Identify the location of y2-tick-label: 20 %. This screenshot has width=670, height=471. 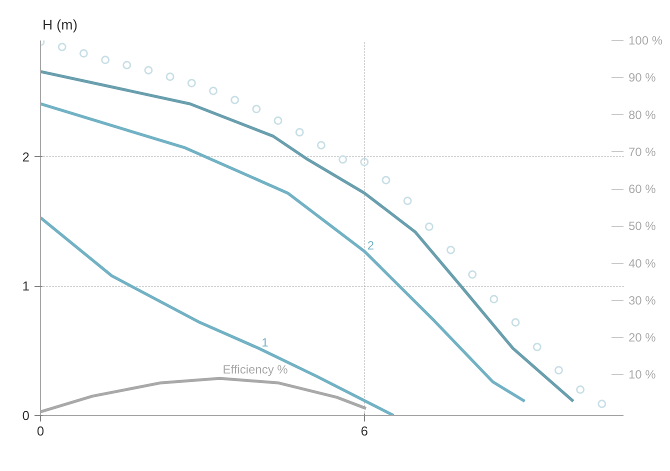
(642, 337).